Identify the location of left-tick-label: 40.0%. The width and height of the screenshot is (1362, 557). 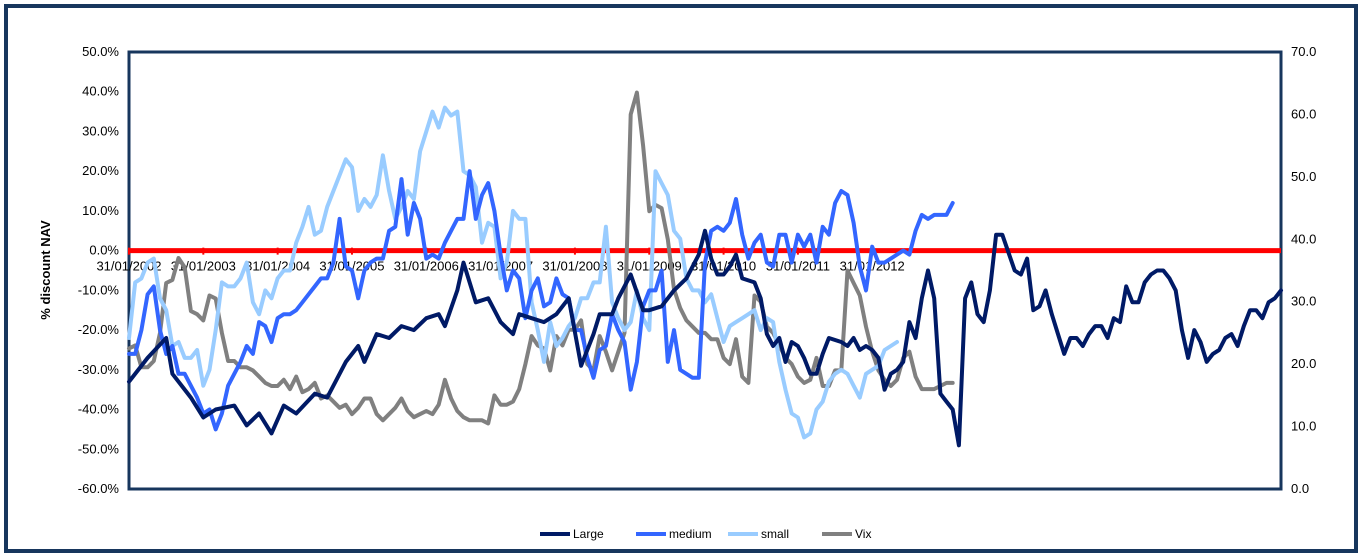
(100, 91).